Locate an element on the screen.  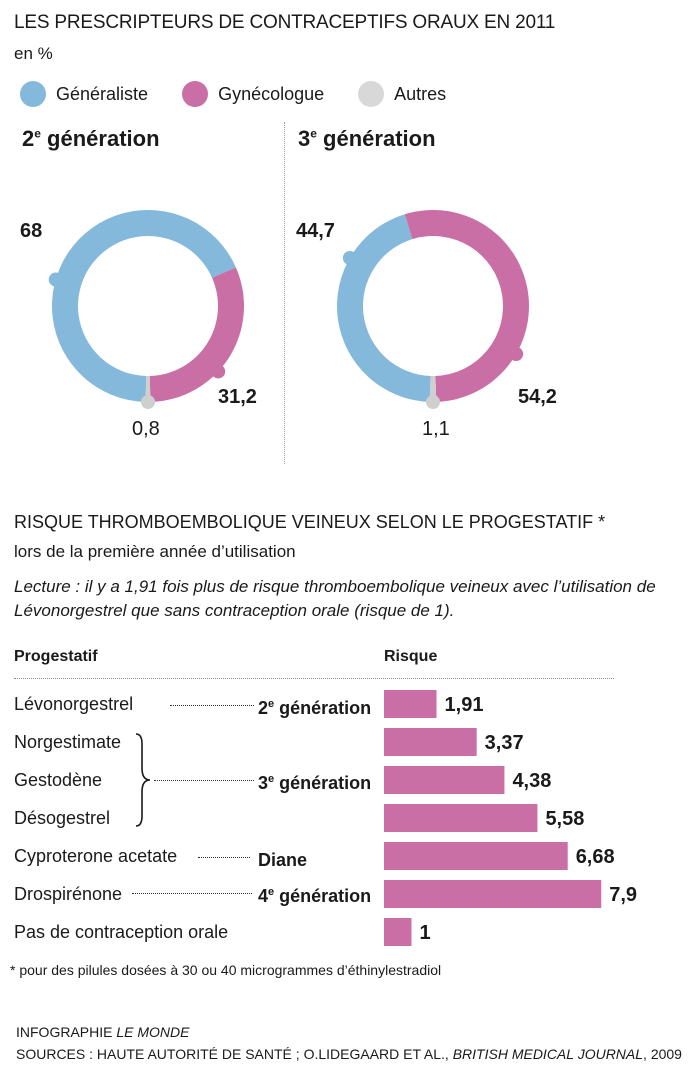
group-num: 2 is located at coordinates (263, 708).